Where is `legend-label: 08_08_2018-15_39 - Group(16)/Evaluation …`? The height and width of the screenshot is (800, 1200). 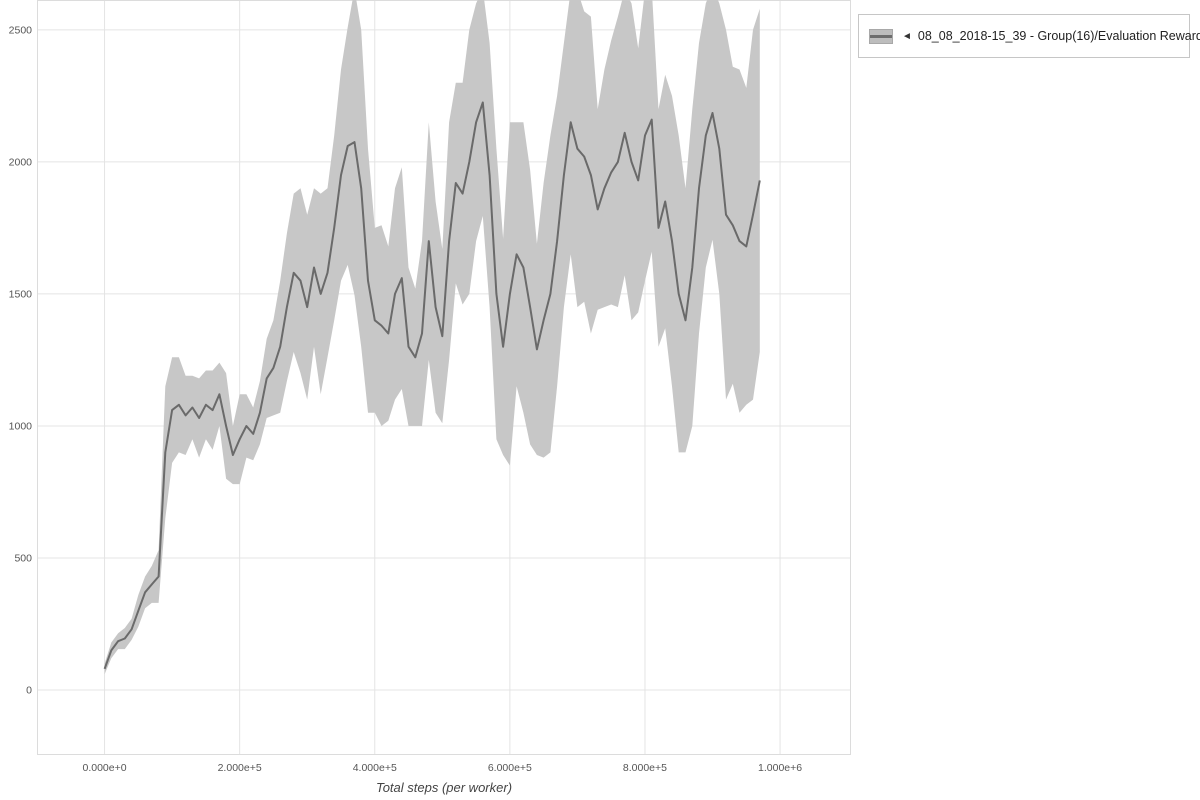 legend-label: 08_08_2018-15_39 - Group(16)/Evaluation … is located at coordinates (1058, 36).